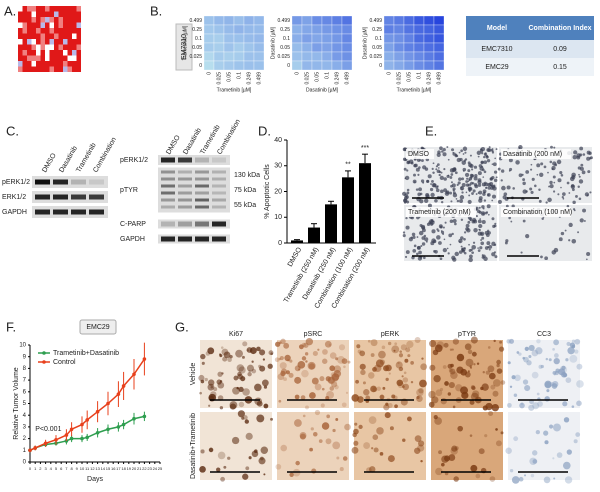 The height and width of the screenshot is (492, 600). I want to click on heatmap-x-tick: 0.025, so click(307, 78).